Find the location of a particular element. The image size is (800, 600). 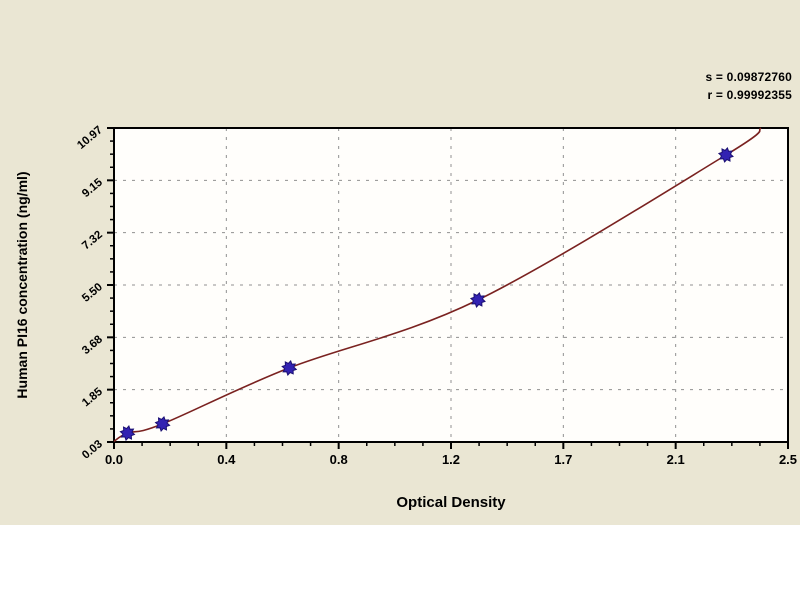

y-tick-label: 3.68 is located at coordinates (92, 345).